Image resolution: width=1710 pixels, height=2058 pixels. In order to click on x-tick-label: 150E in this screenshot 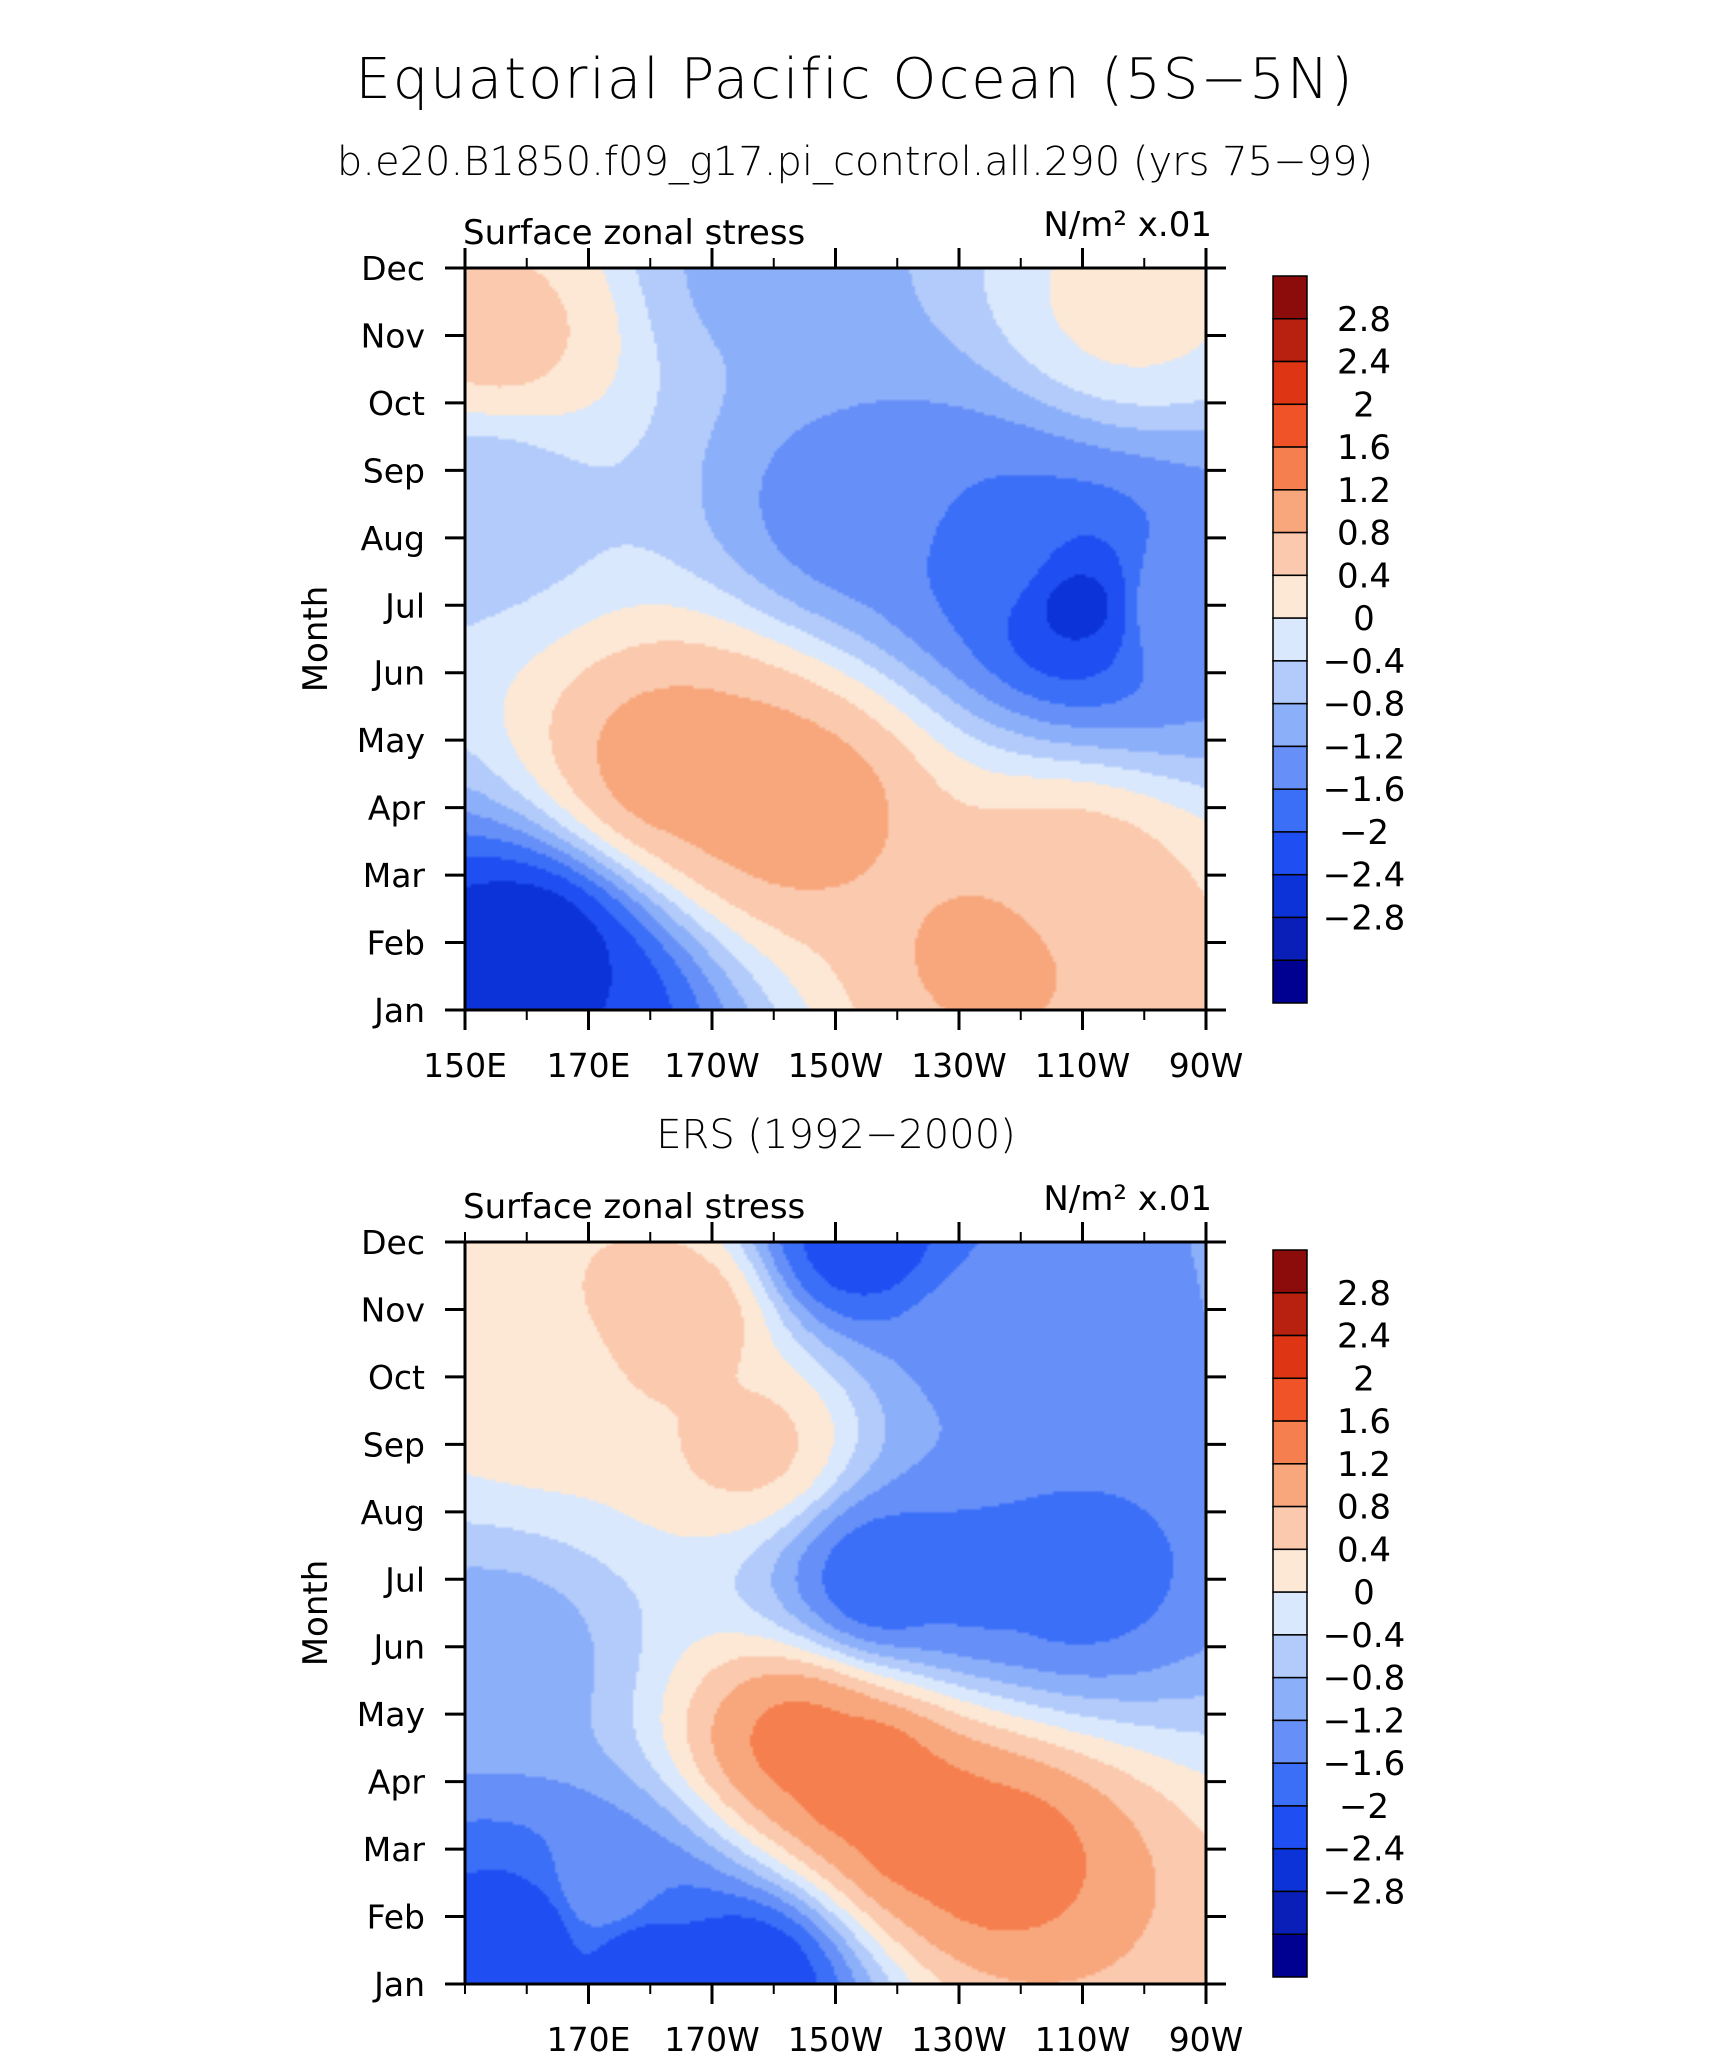, I will do `click(465, 1065)`.